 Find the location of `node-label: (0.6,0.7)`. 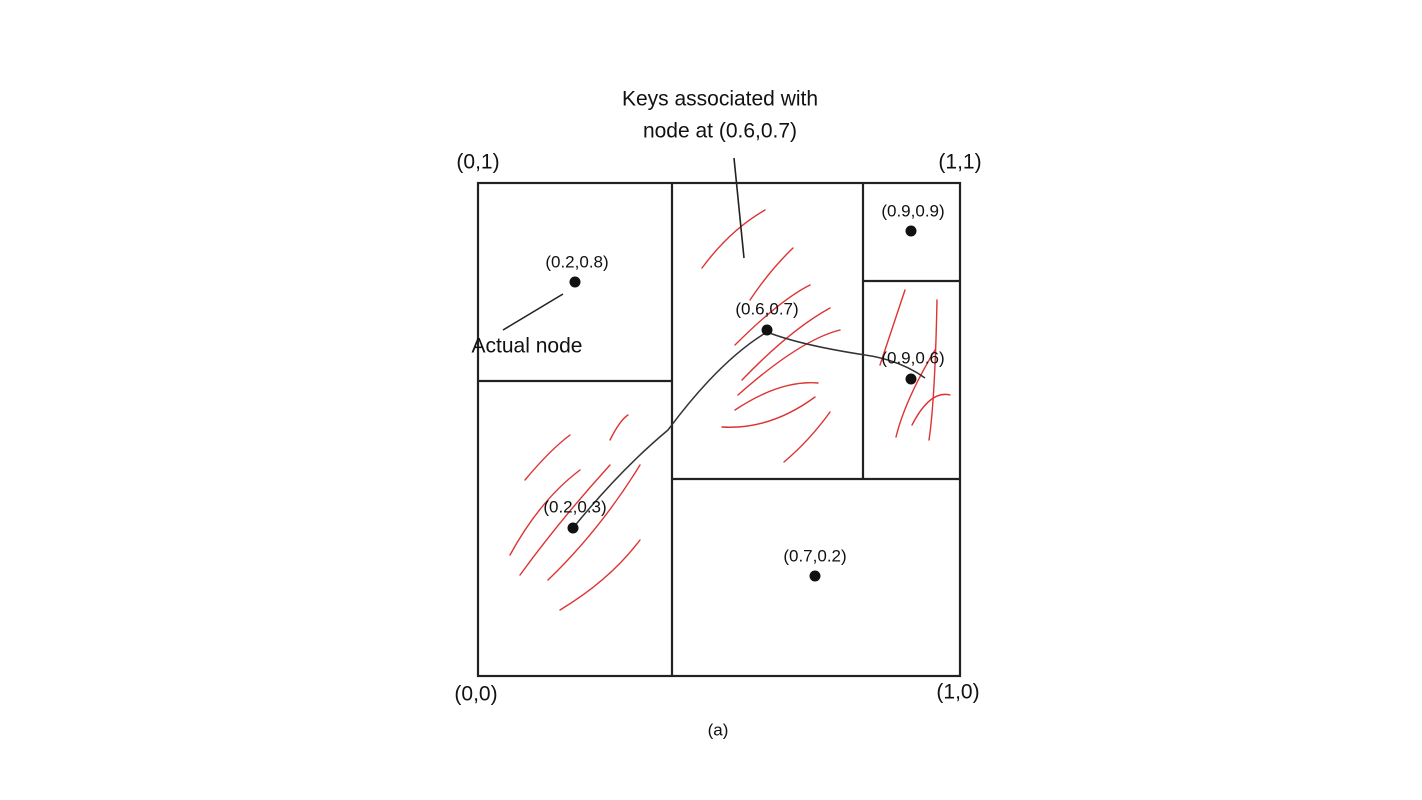

node-label: (0.6,0.7) is located at coordinates (766, 308).